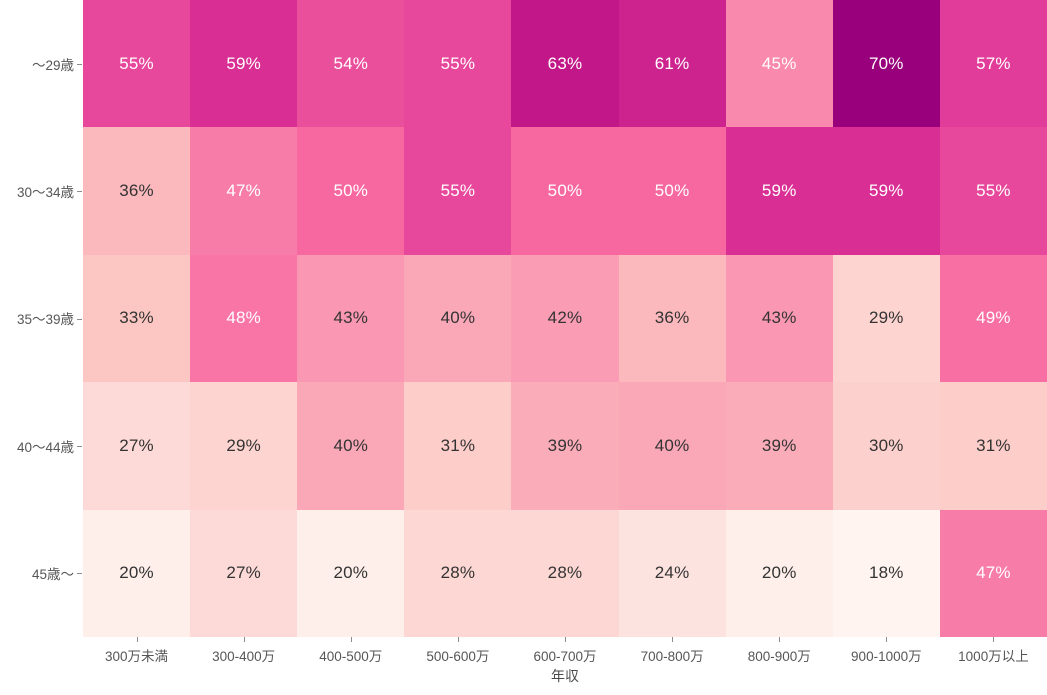  Describe the element at coordinates (351, 656) in the screenshot. I see `x-tick-label: 400-500万` at that location.